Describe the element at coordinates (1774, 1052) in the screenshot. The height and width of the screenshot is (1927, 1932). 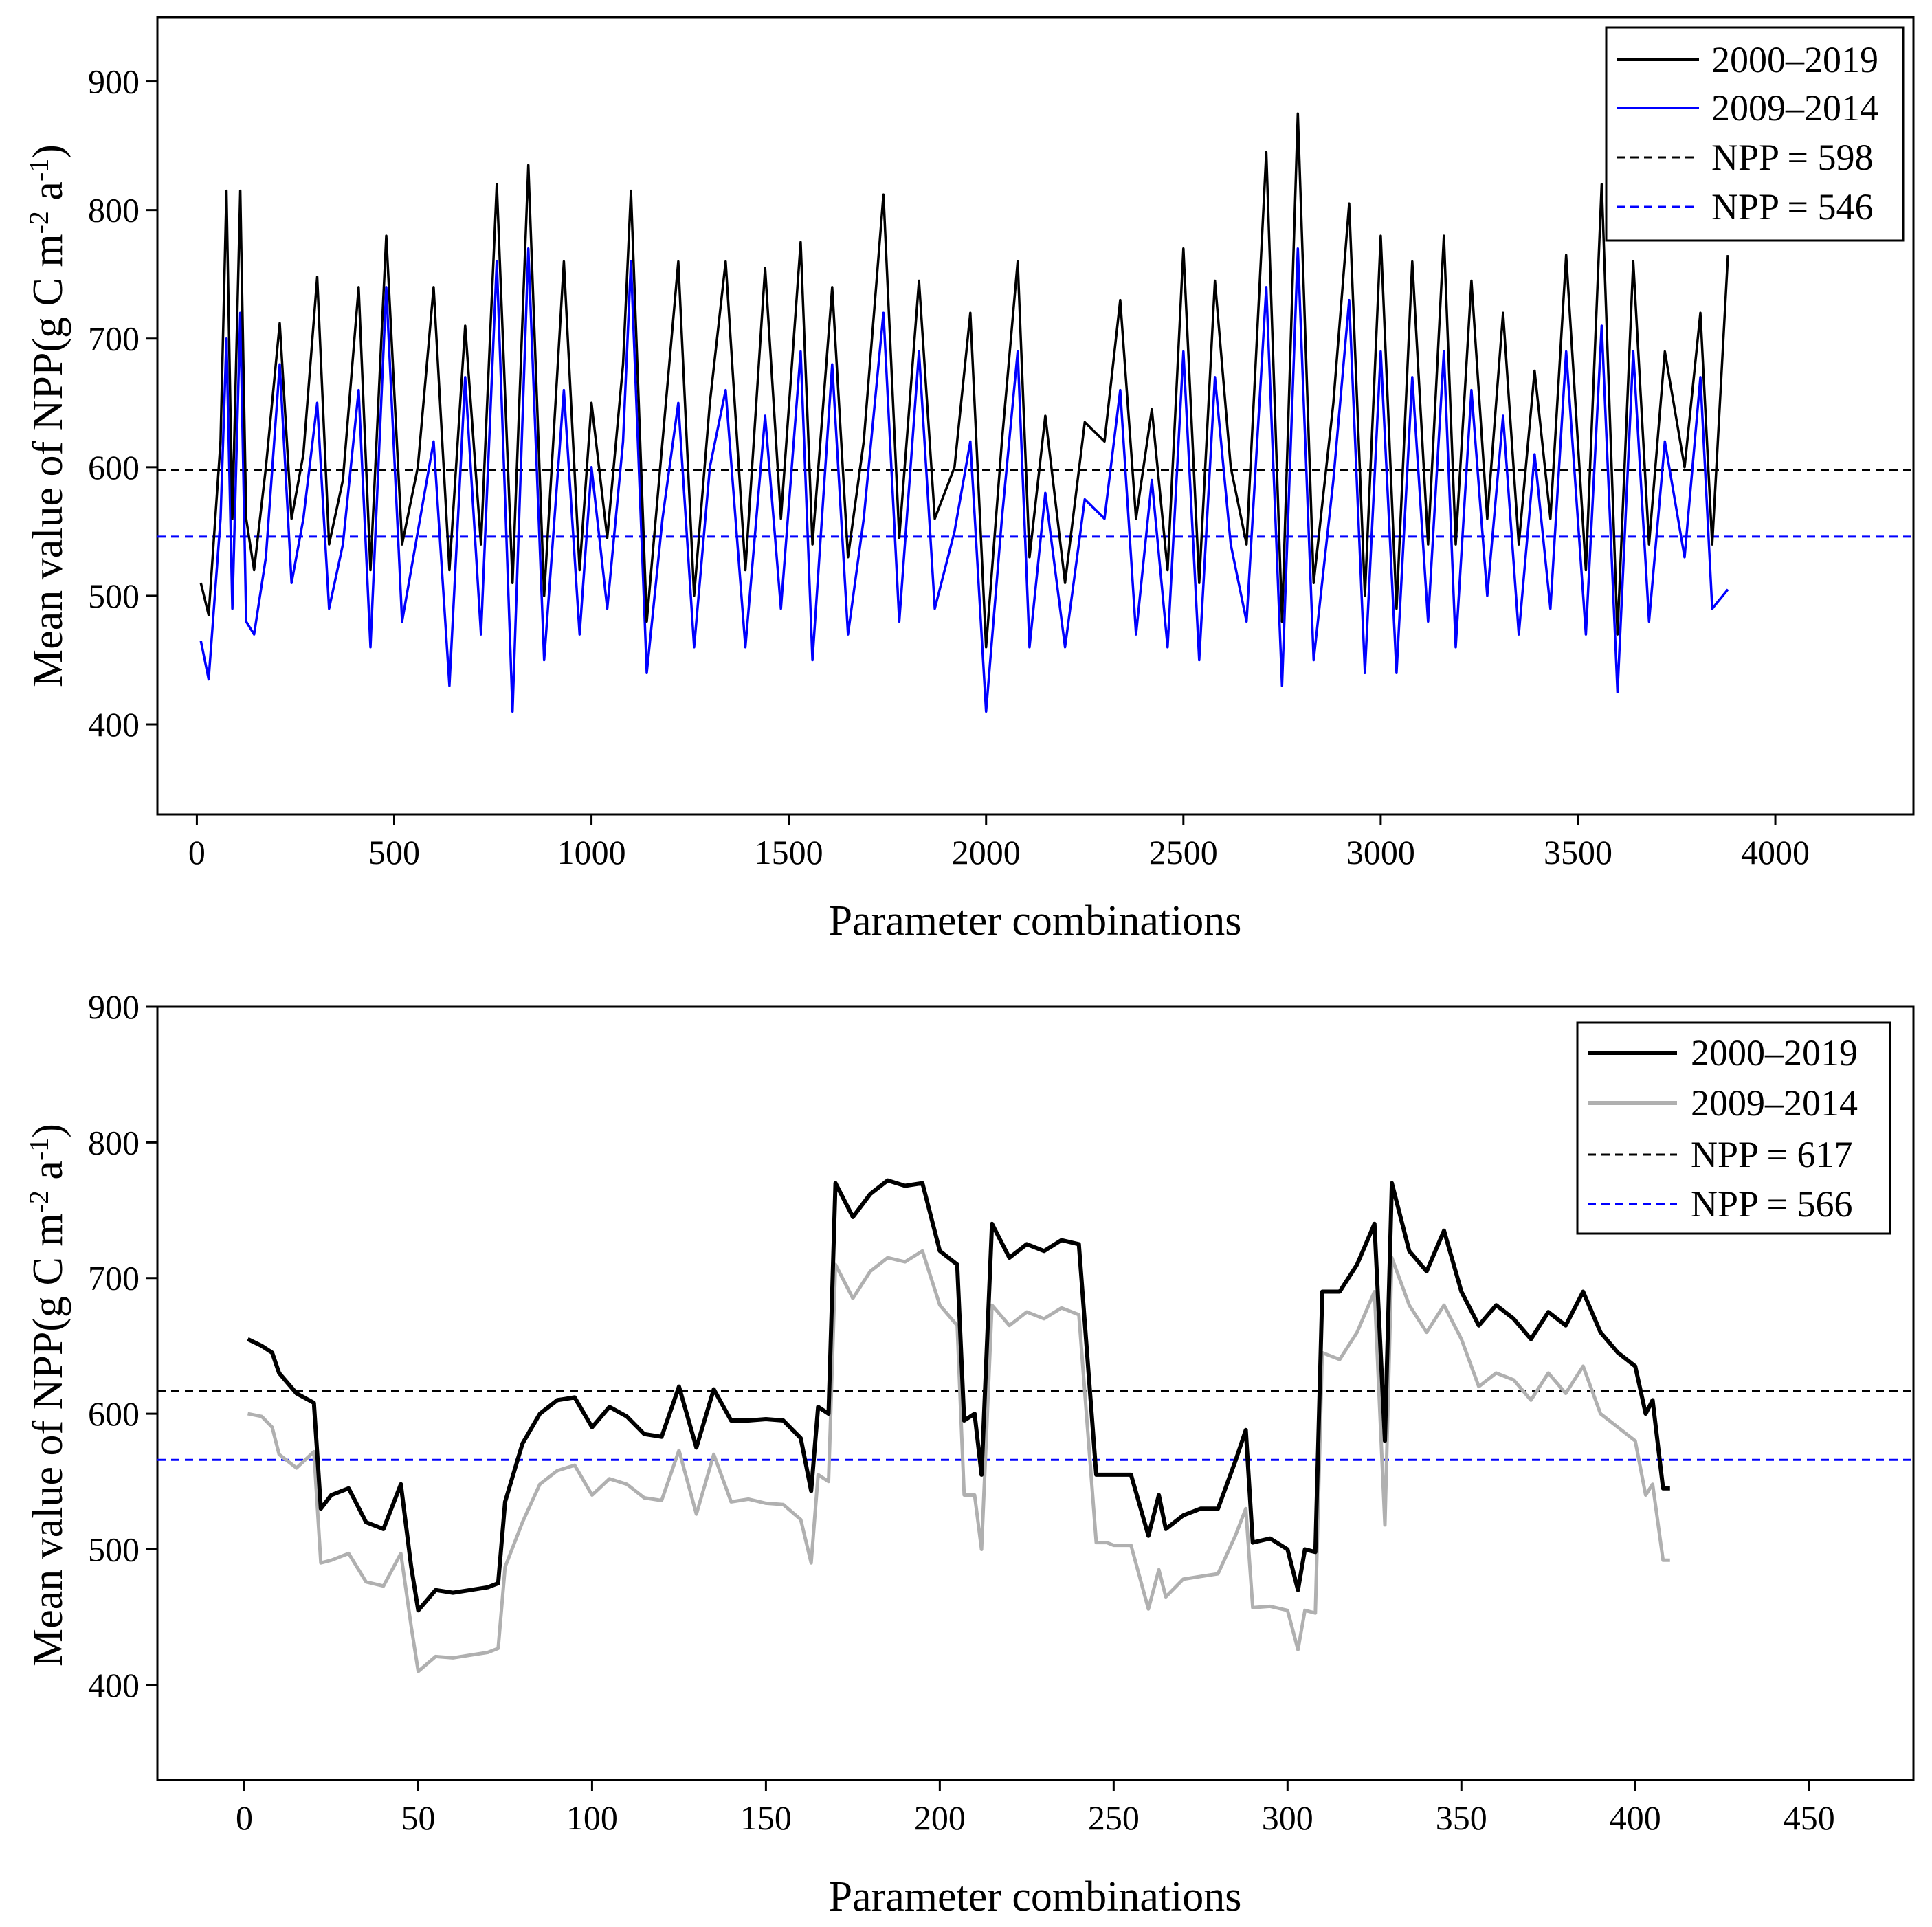
I see `legend-label-2000-2019-bottom: 2000–2019` at that location.